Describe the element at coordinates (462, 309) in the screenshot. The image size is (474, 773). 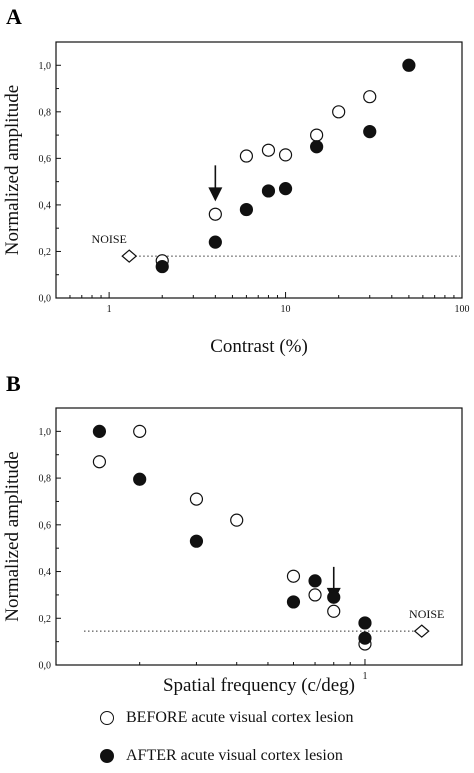
I see `x-tick-label: 100` at that location.